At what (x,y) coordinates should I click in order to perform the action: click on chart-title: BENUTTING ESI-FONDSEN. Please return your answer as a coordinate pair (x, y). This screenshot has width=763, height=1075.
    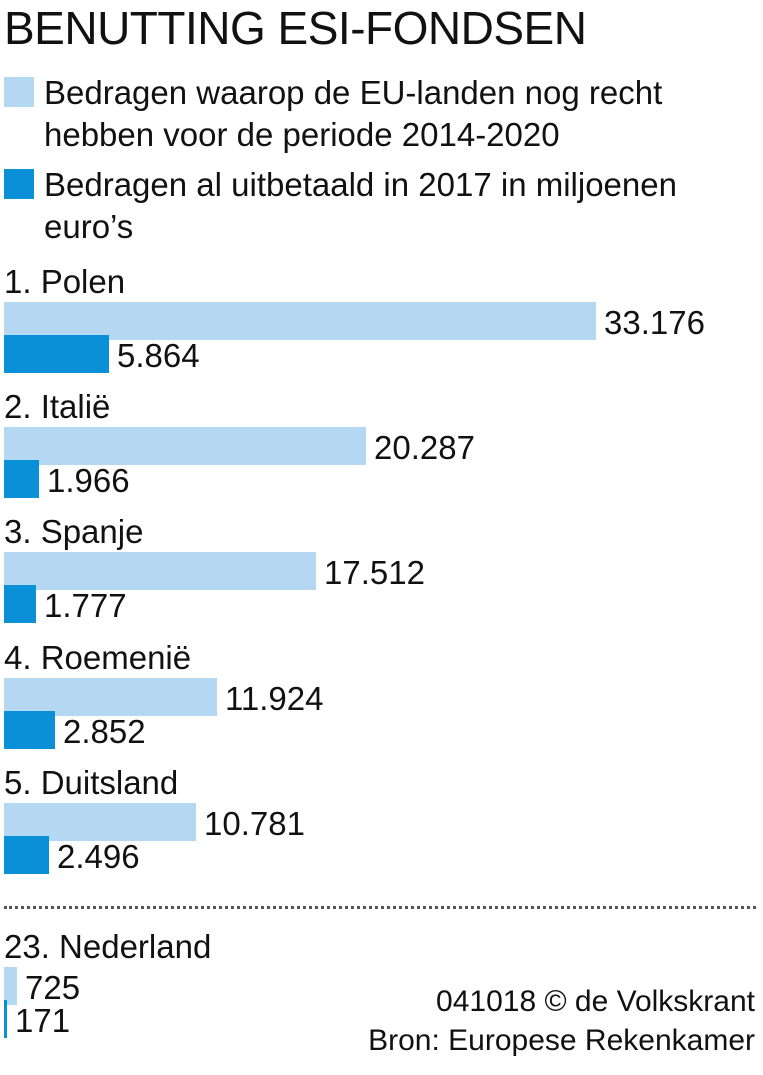
    Looking at the image, I should click on (295, 28).